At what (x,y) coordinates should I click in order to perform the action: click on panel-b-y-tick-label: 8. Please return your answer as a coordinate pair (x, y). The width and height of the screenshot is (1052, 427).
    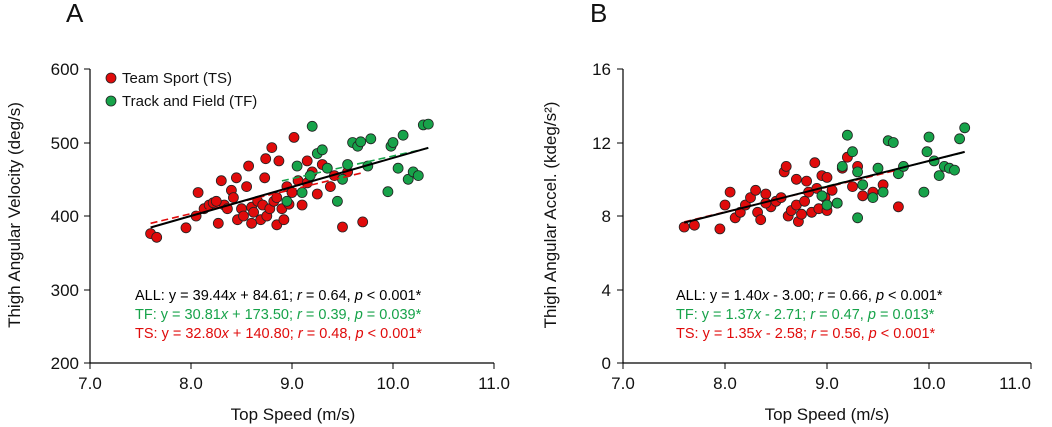
    Looking at the image, I should click on (606, 216).